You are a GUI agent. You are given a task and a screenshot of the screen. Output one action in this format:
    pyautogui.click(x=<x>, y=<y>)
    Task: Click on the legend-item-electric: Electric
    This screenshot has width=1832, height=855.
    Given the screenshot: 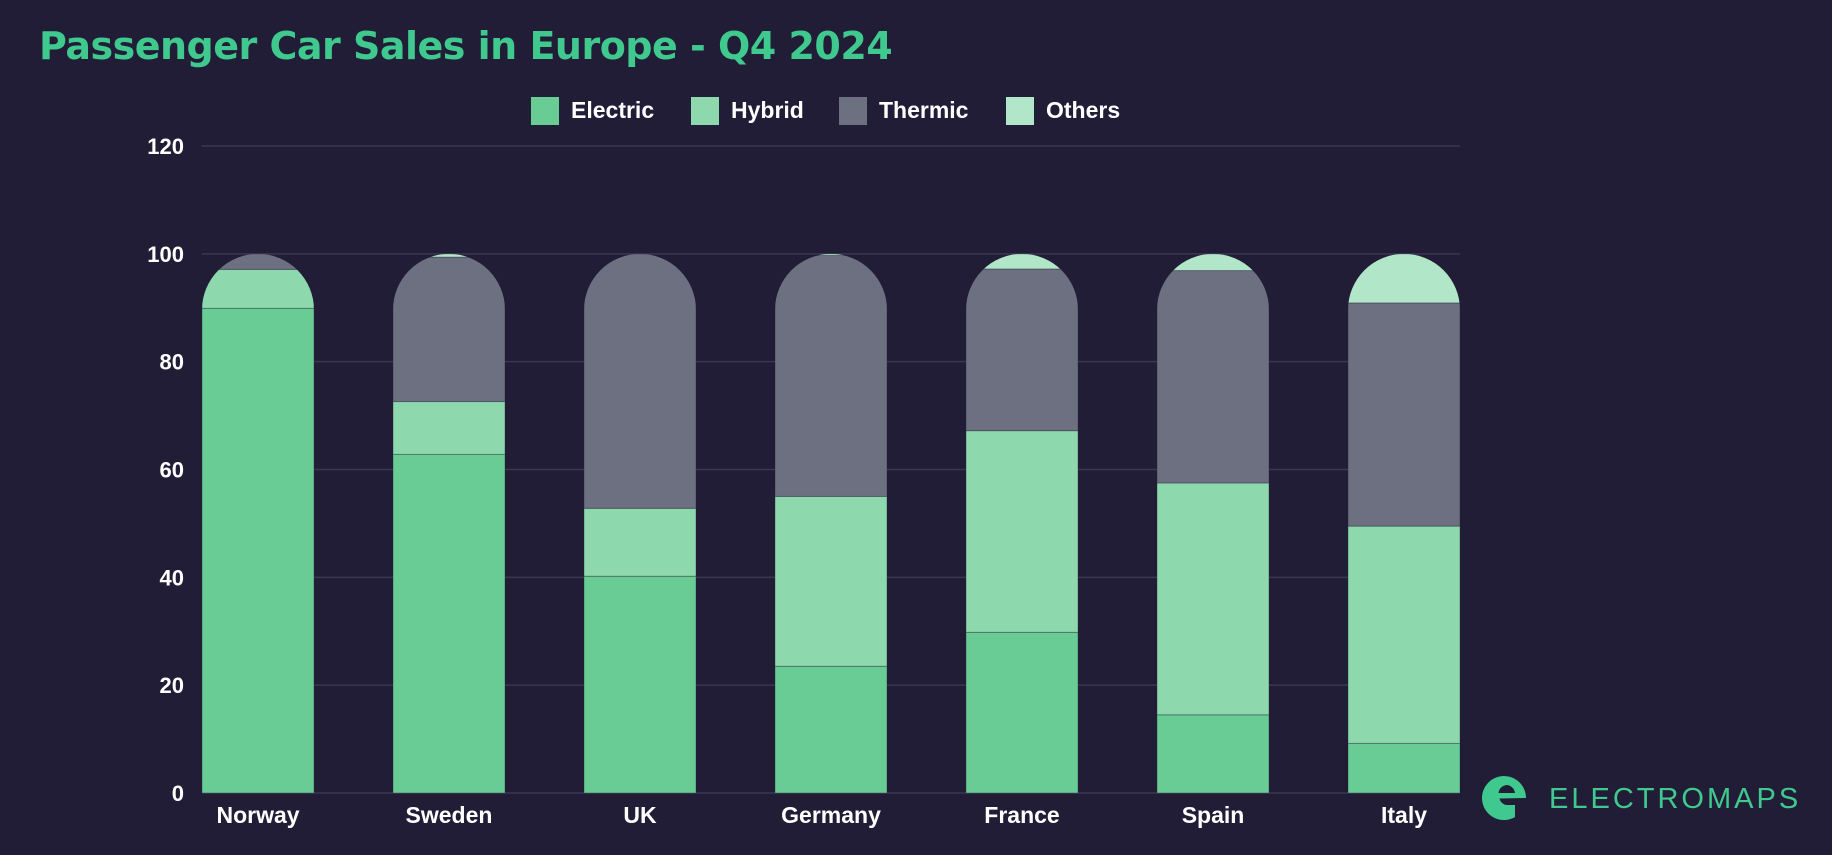 What is the action you would take?
    pyautogui.click(x=592, y=111)
    